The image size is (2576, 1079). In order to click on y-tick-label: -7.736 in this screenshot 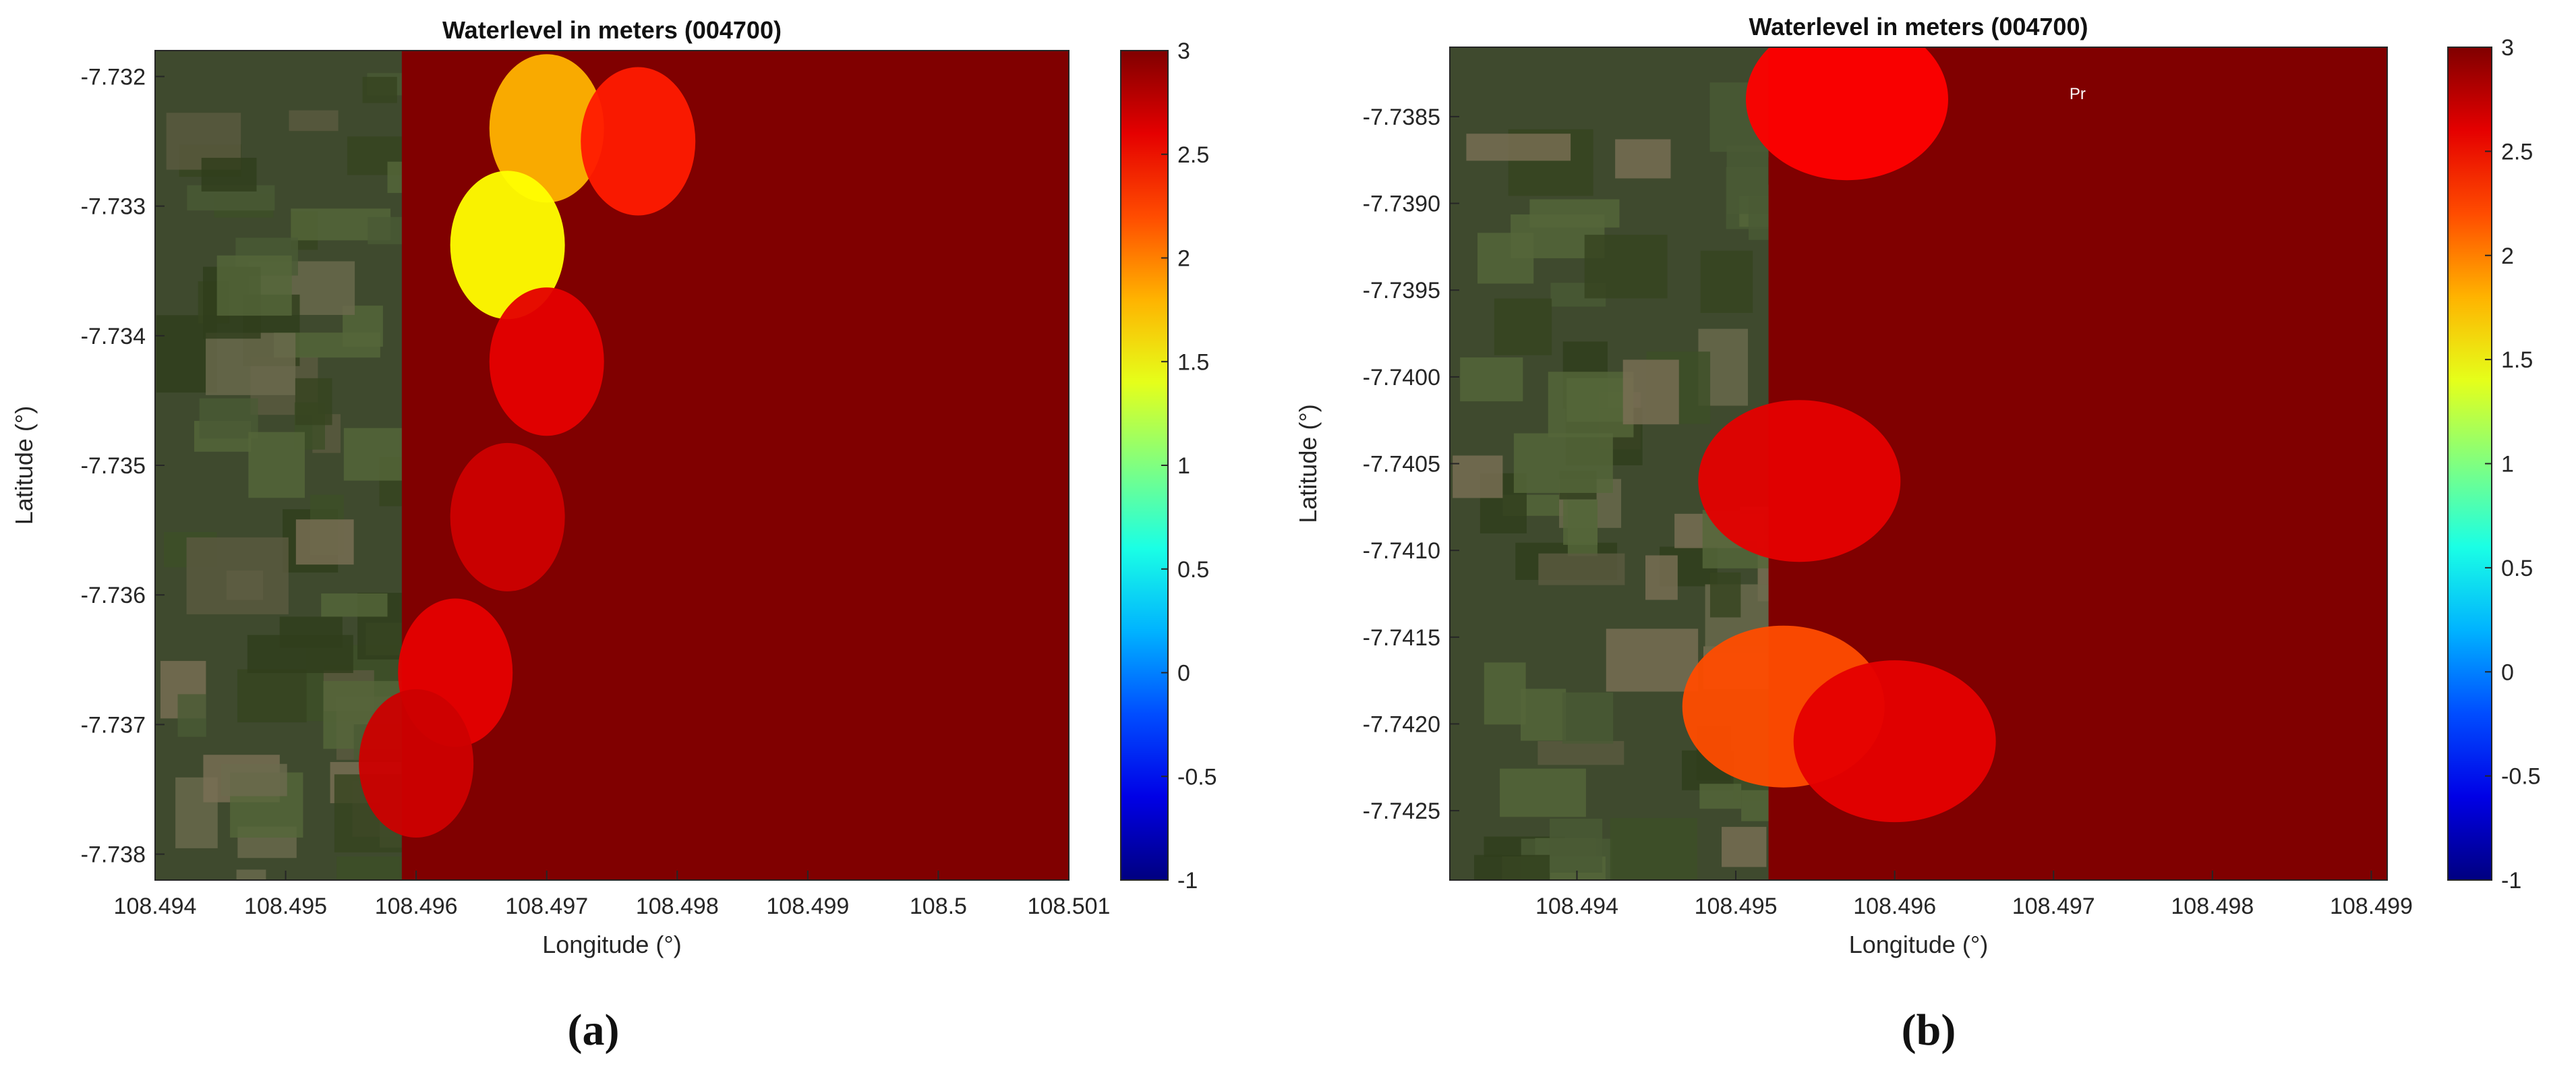, I will do `click(113, 595)`.